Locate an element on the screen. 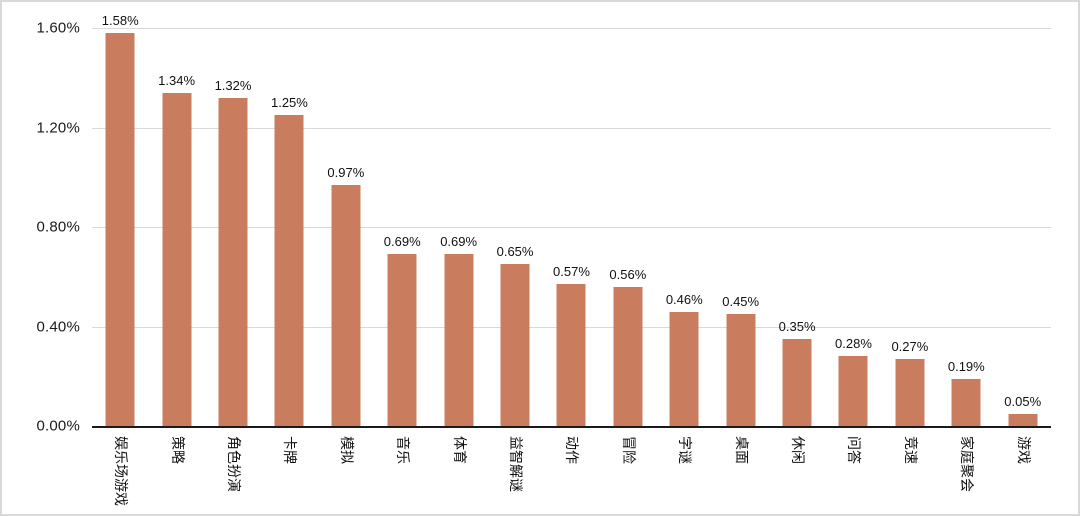 The height and width of the screenshot is (516, 1080). y-axis-tick-label: 0.00% is located at coordinates (58, 426).